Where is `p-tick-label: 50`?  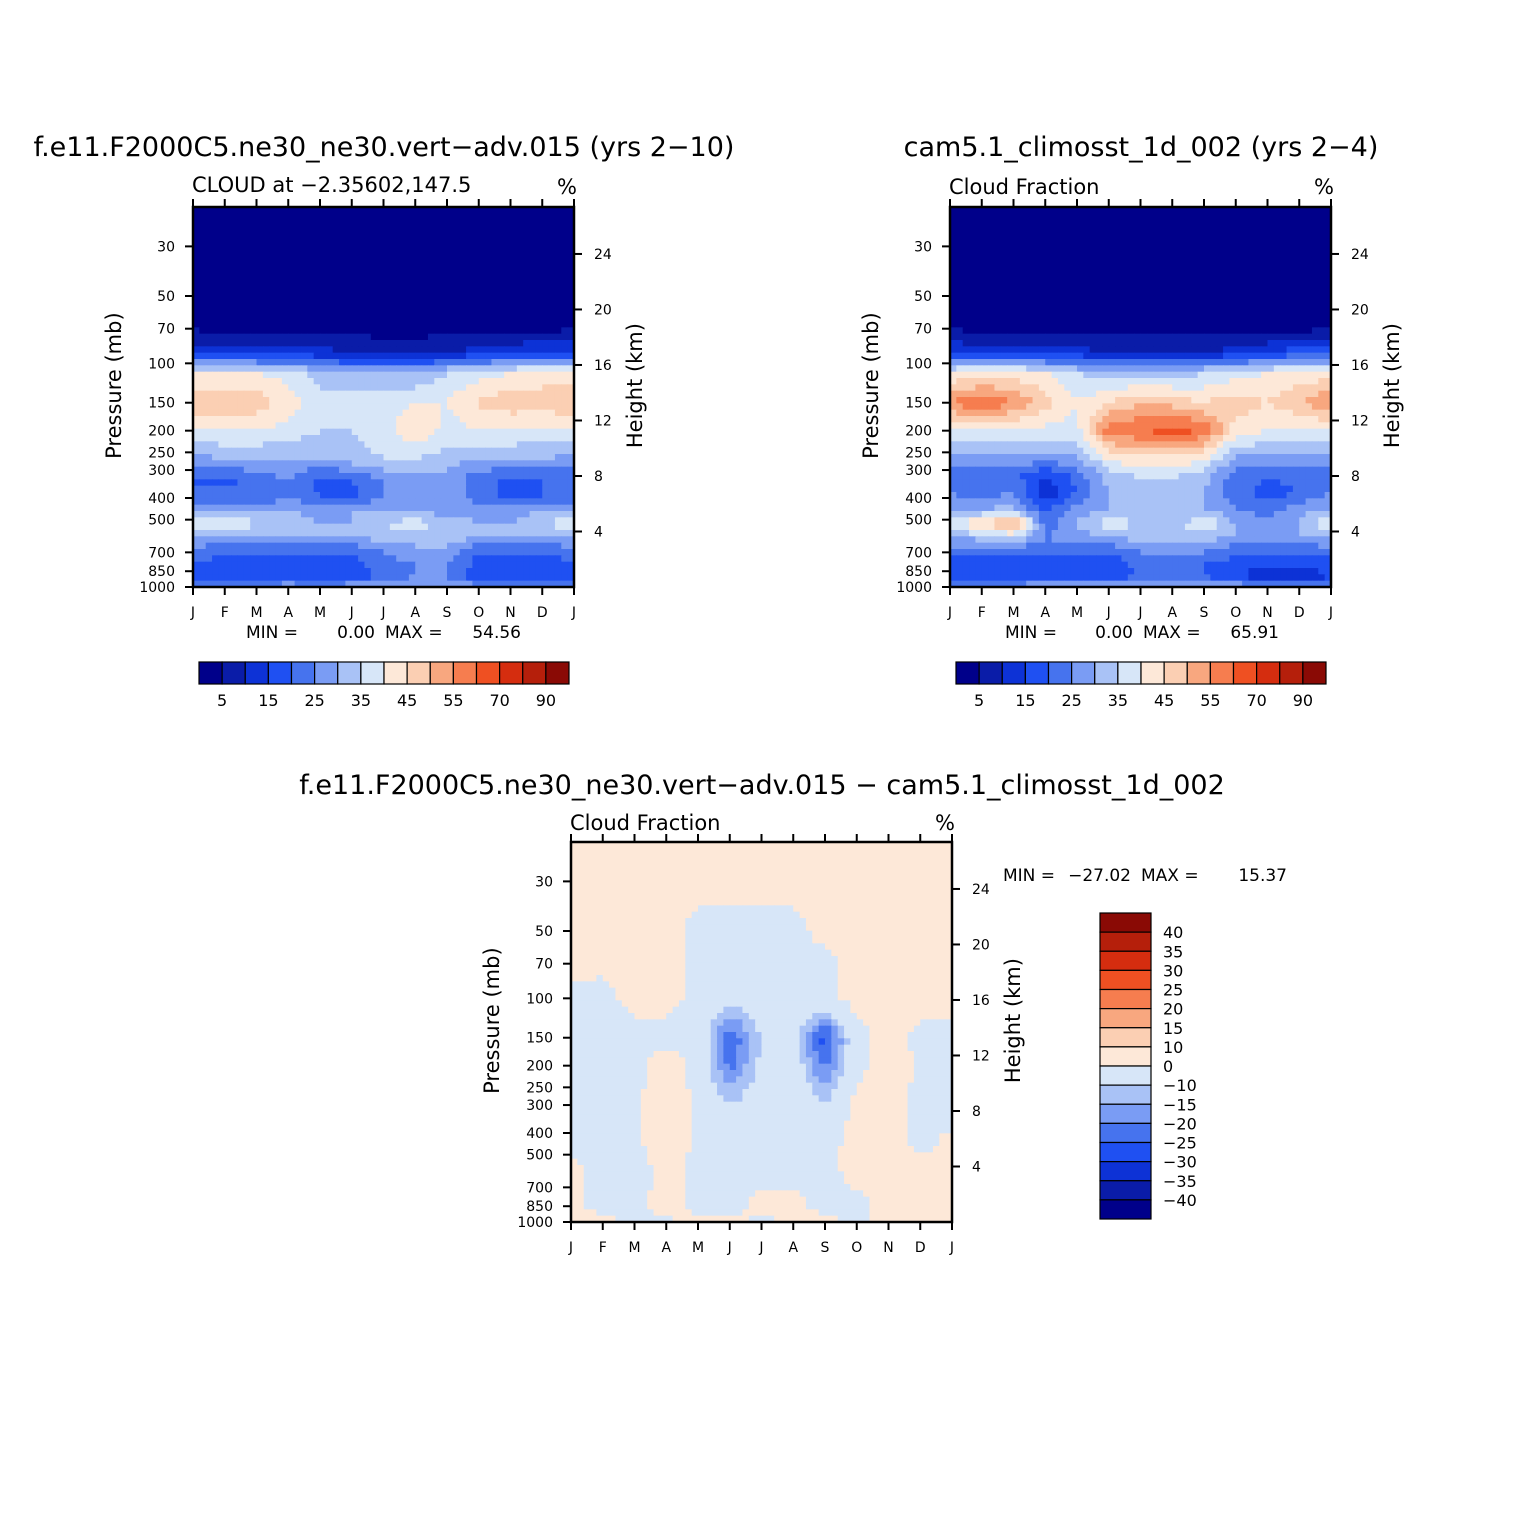 p-tick-label: 50 is located at coordinates (166, 297).